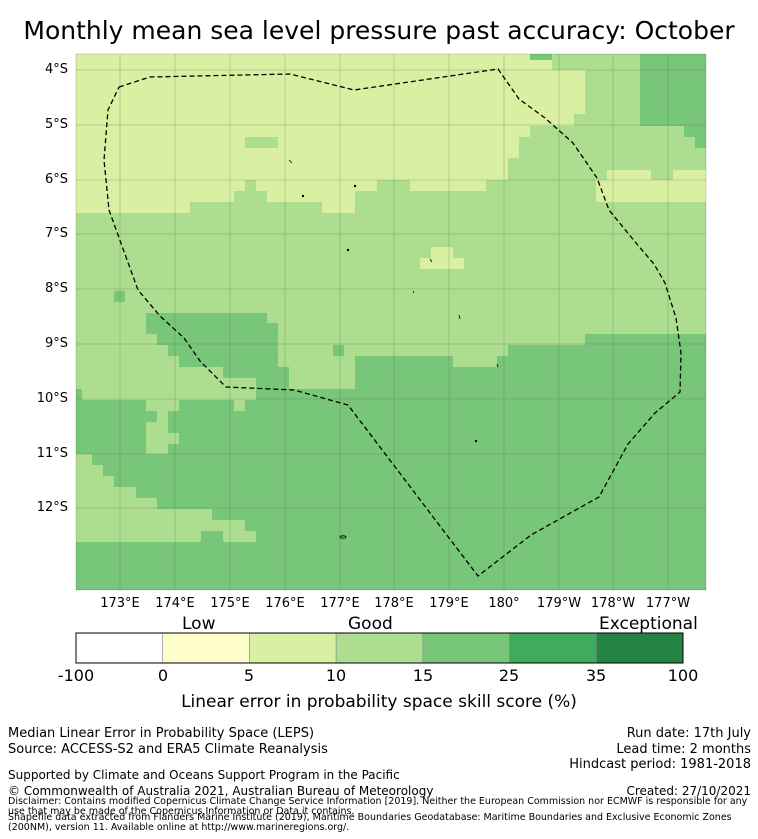 The image size is (758, 839). I want to click on region-good-bottom, so click(166, 498).